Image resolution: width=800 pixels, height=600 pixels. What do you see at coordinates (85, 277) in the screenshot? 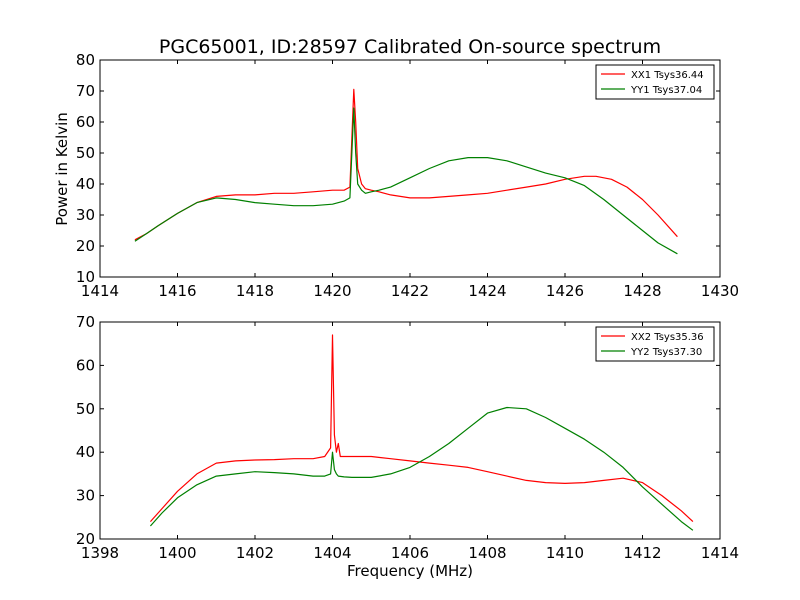
I see `top-panel-y-tick-label: 10` at bounding box center [85, 277].